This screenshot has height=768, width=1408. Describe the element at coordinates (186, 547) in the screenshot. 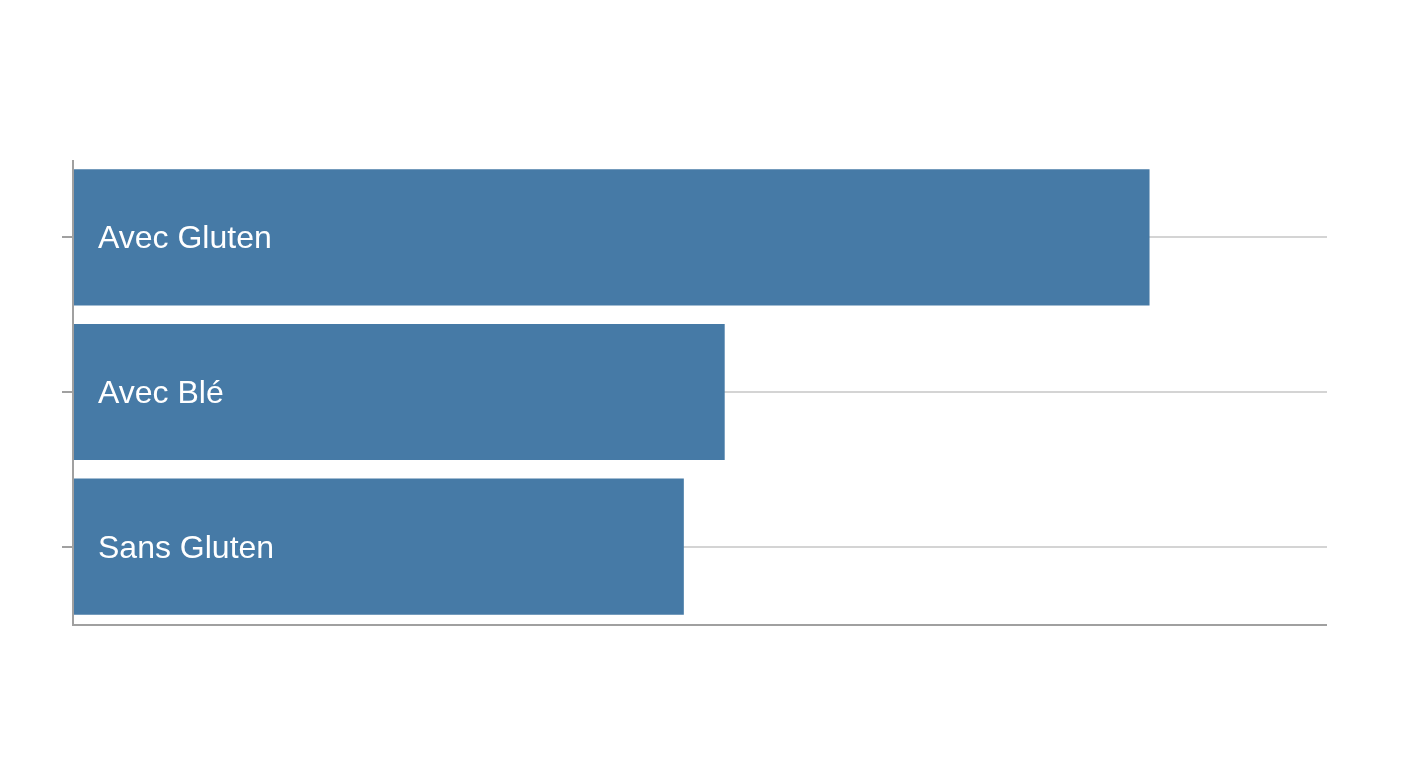

I see `y-tick-label: Sans Gluten` at that location.